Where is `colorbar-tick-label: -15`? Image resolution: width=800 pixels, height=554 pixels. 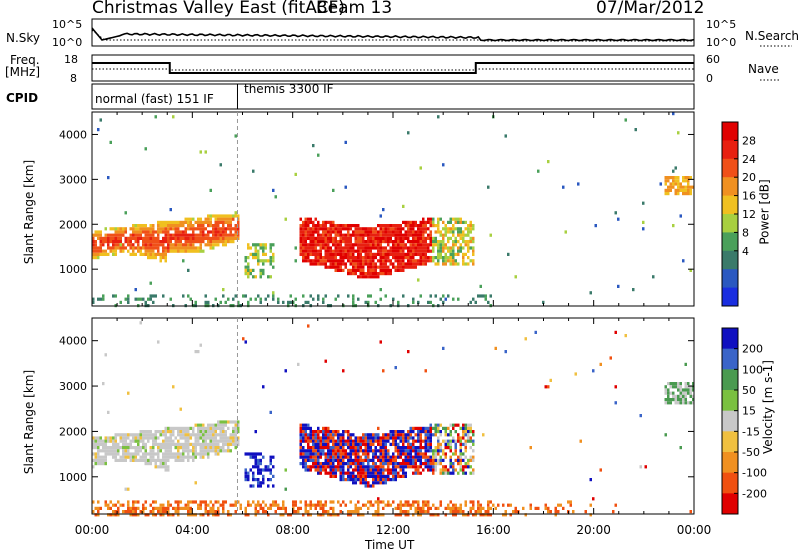
colorbar-tick-label: -15 is located at coordinates (751, 431).